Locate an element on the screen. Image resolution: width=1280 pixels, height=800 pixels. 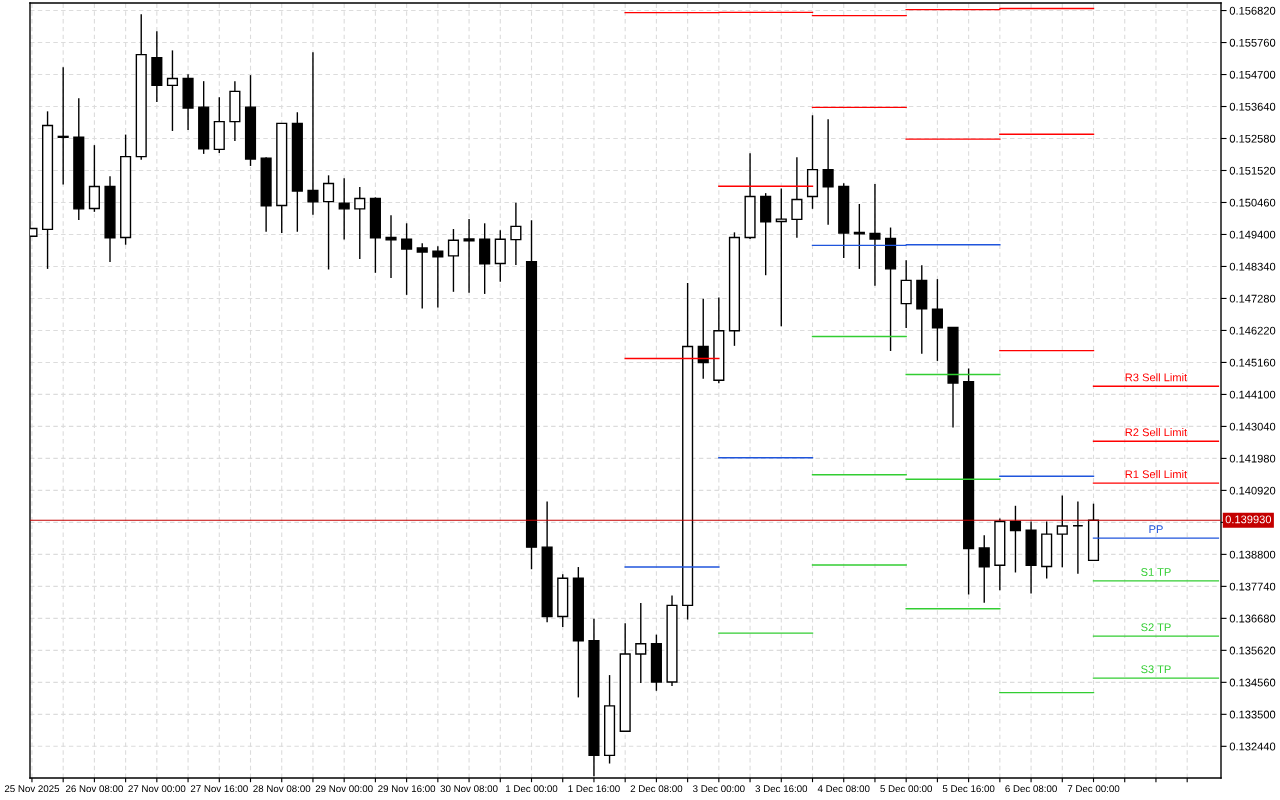
y-tick-label: 0.143040 is located at coordinates (1252, 426).